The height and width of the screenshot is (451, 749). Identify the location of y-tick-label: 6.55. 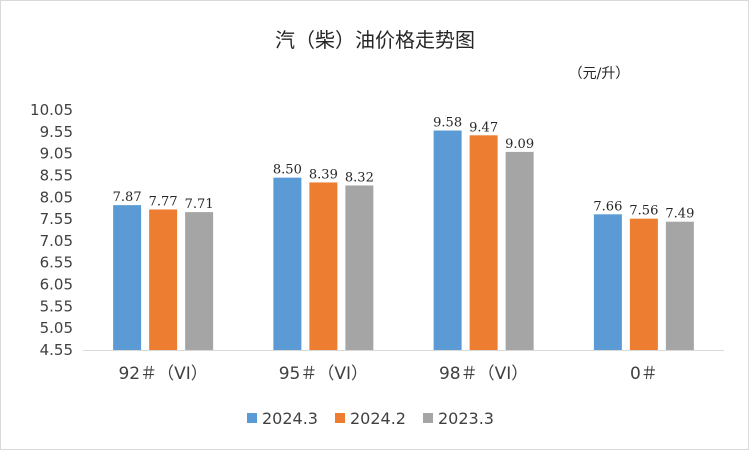
(56, 263).